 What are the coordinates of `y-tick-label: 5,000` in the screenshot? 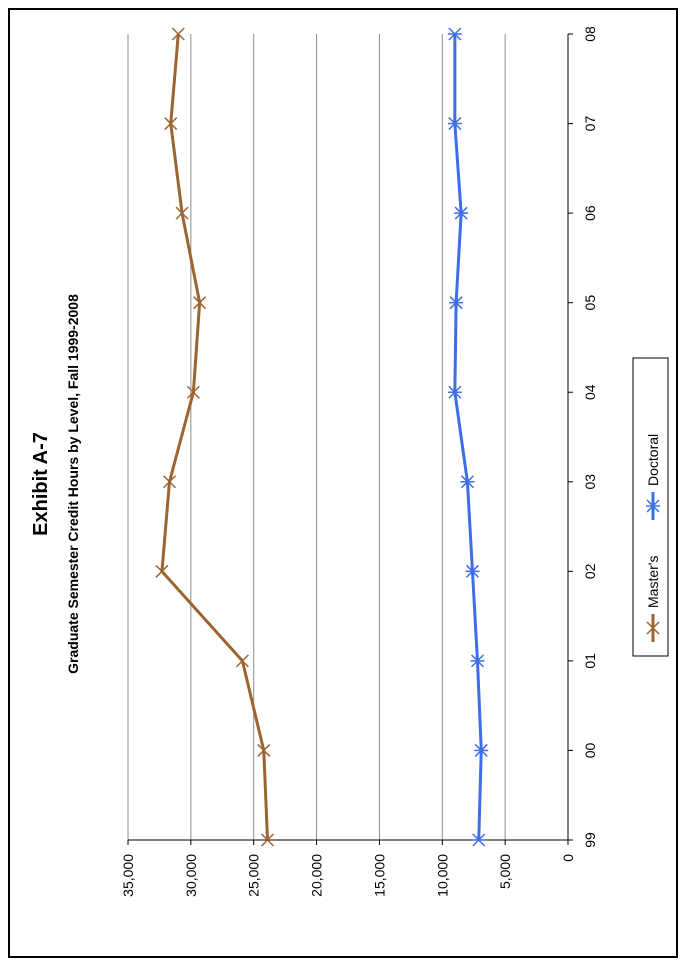 It's located at (505, 871).